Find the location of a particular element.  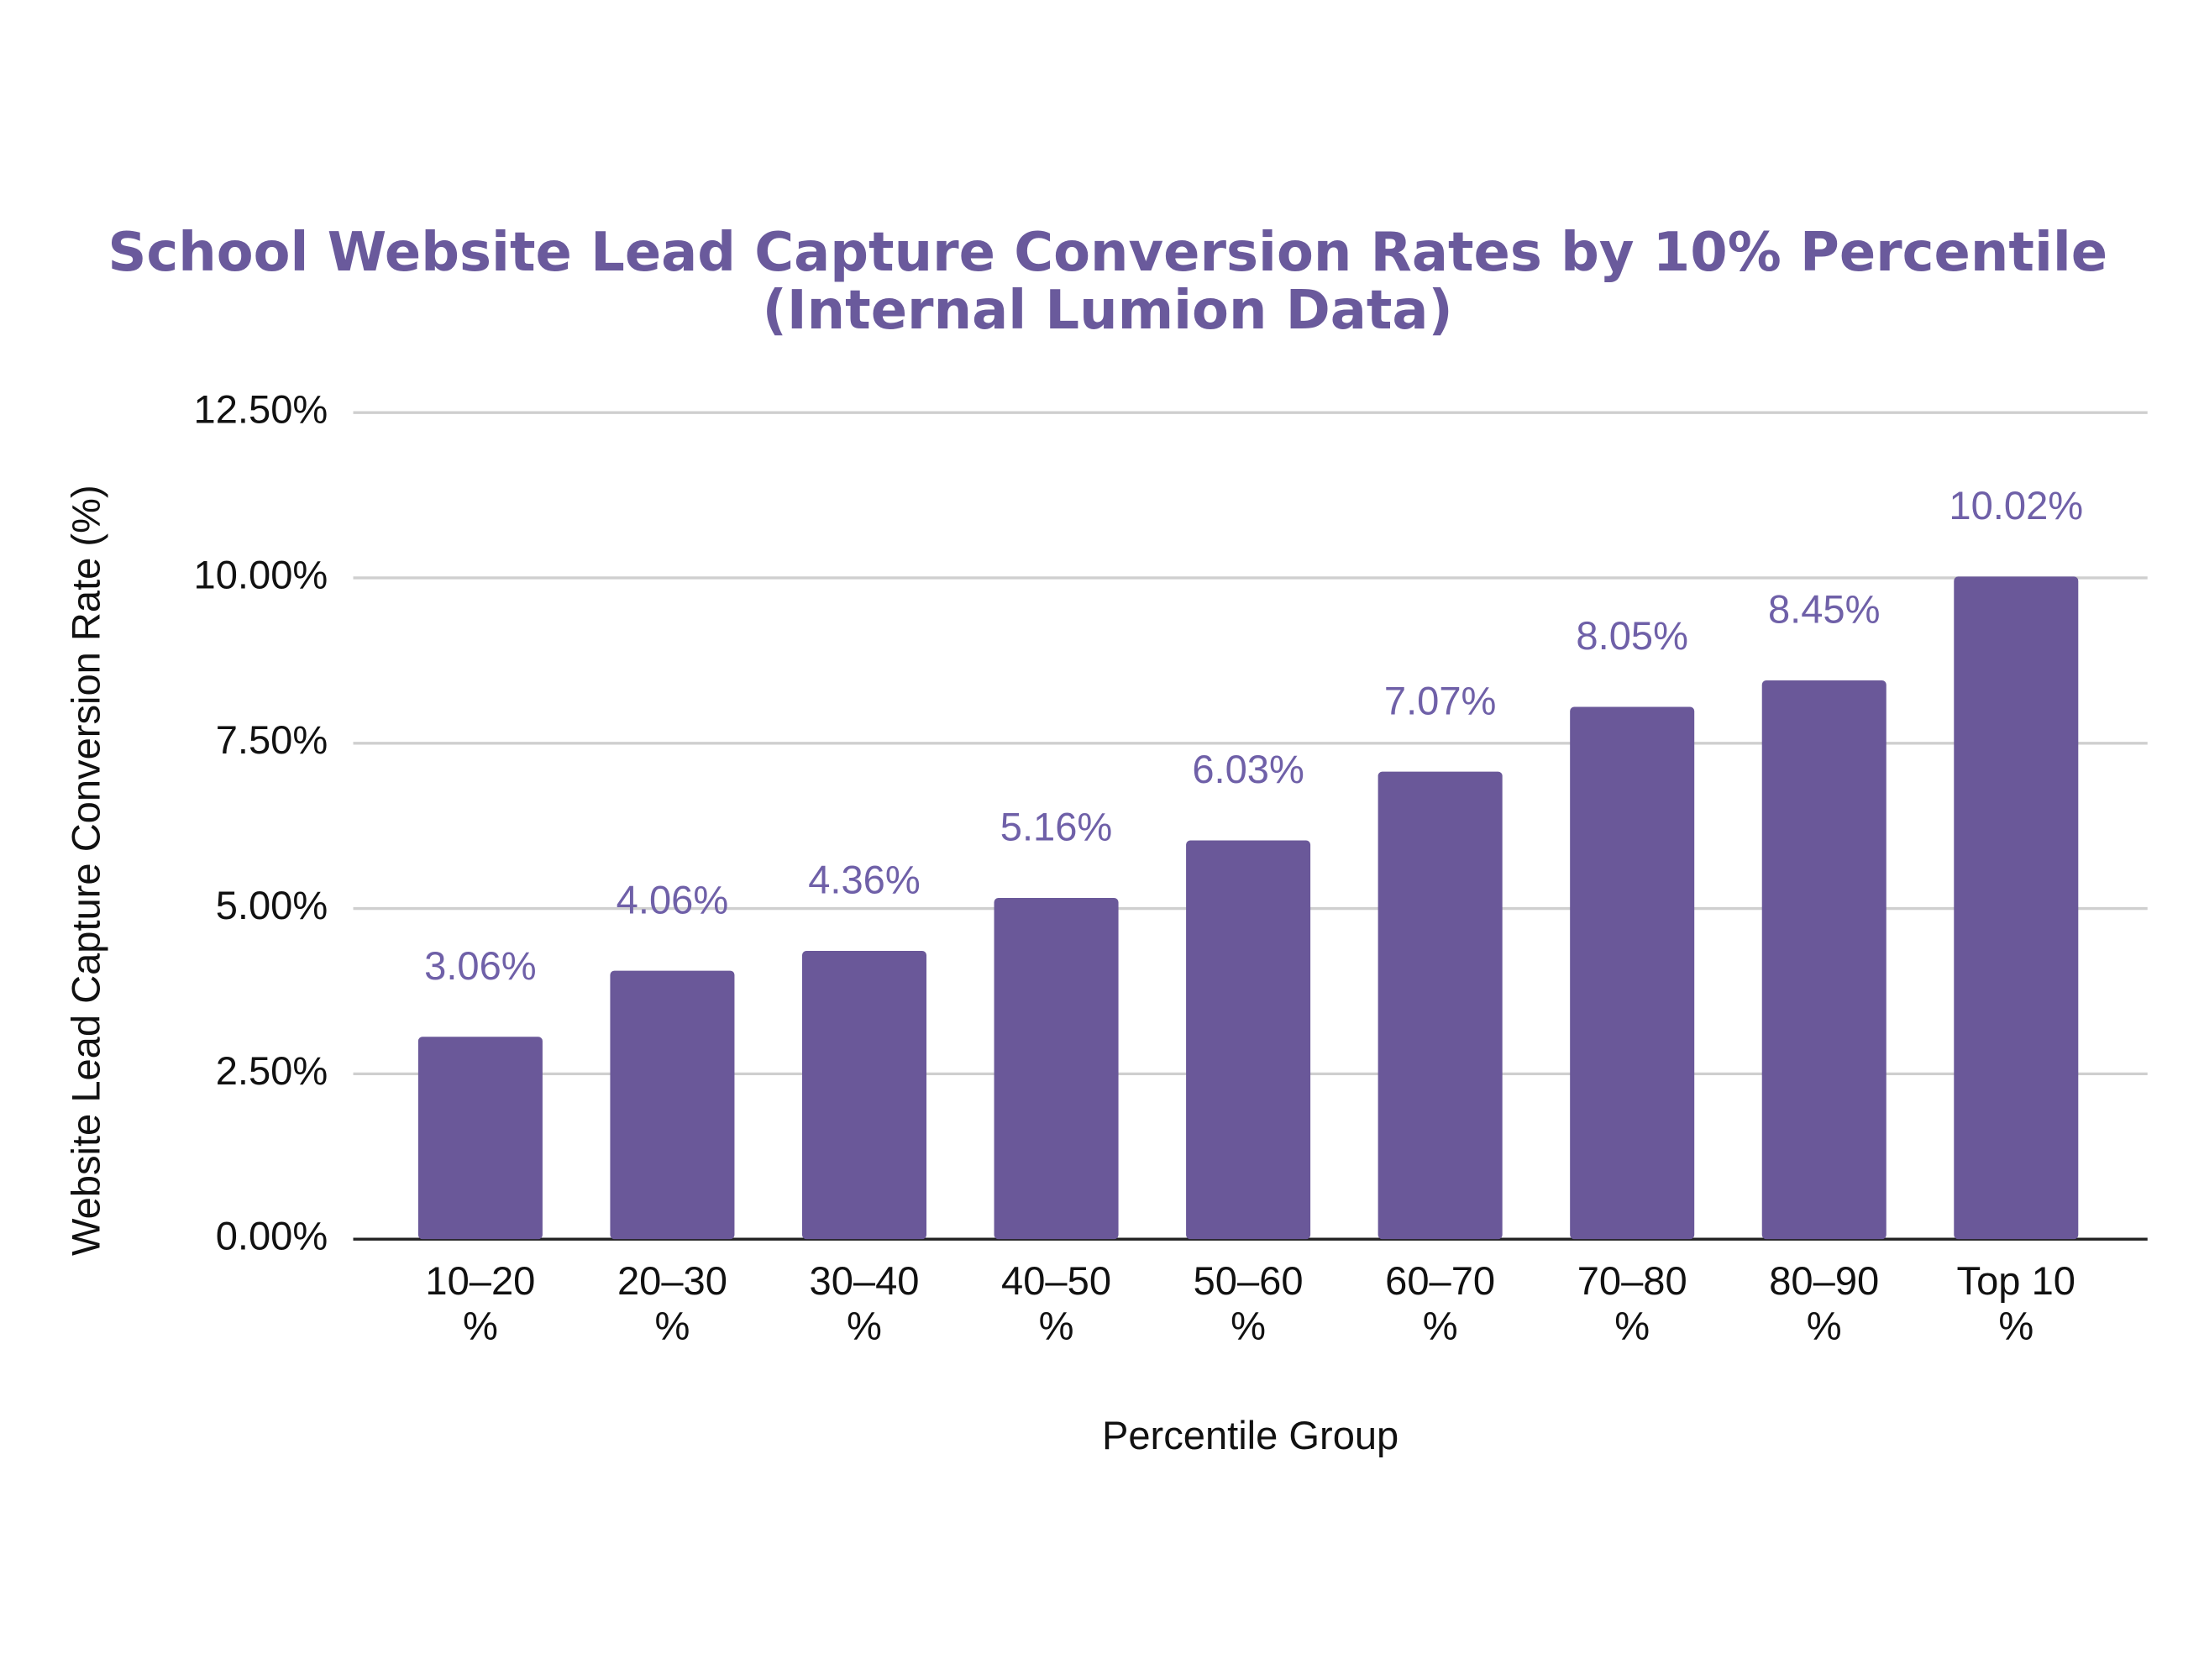

x-tick-label-box: 70–80 % is located at coordinates (1632, 1303).